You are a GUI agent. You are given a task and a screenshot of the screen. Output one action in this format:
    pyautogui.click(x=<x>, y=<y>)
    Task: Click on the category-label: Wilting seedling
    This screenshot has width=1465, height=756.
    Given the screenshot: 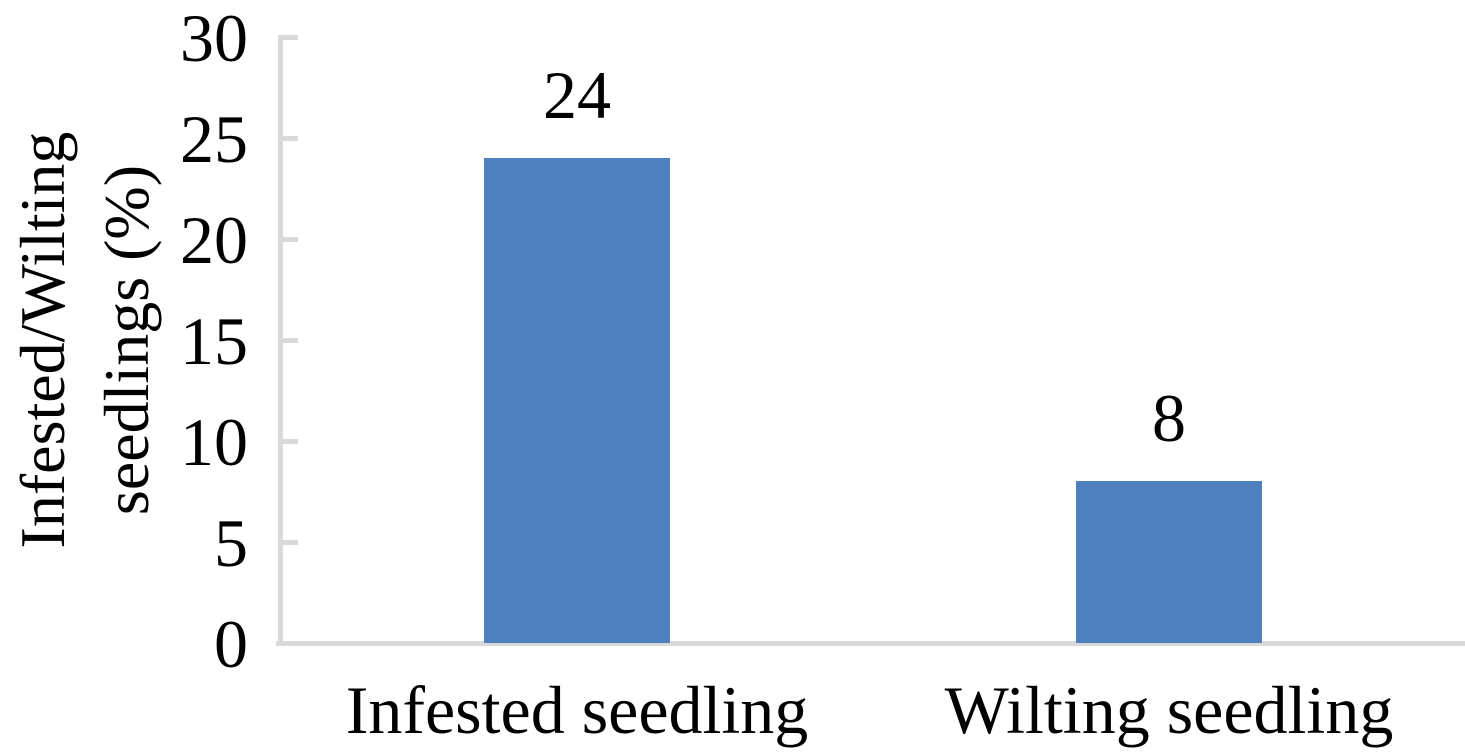 What is the action you would take?
    pyautogui.click(x=1169, y=710)
    